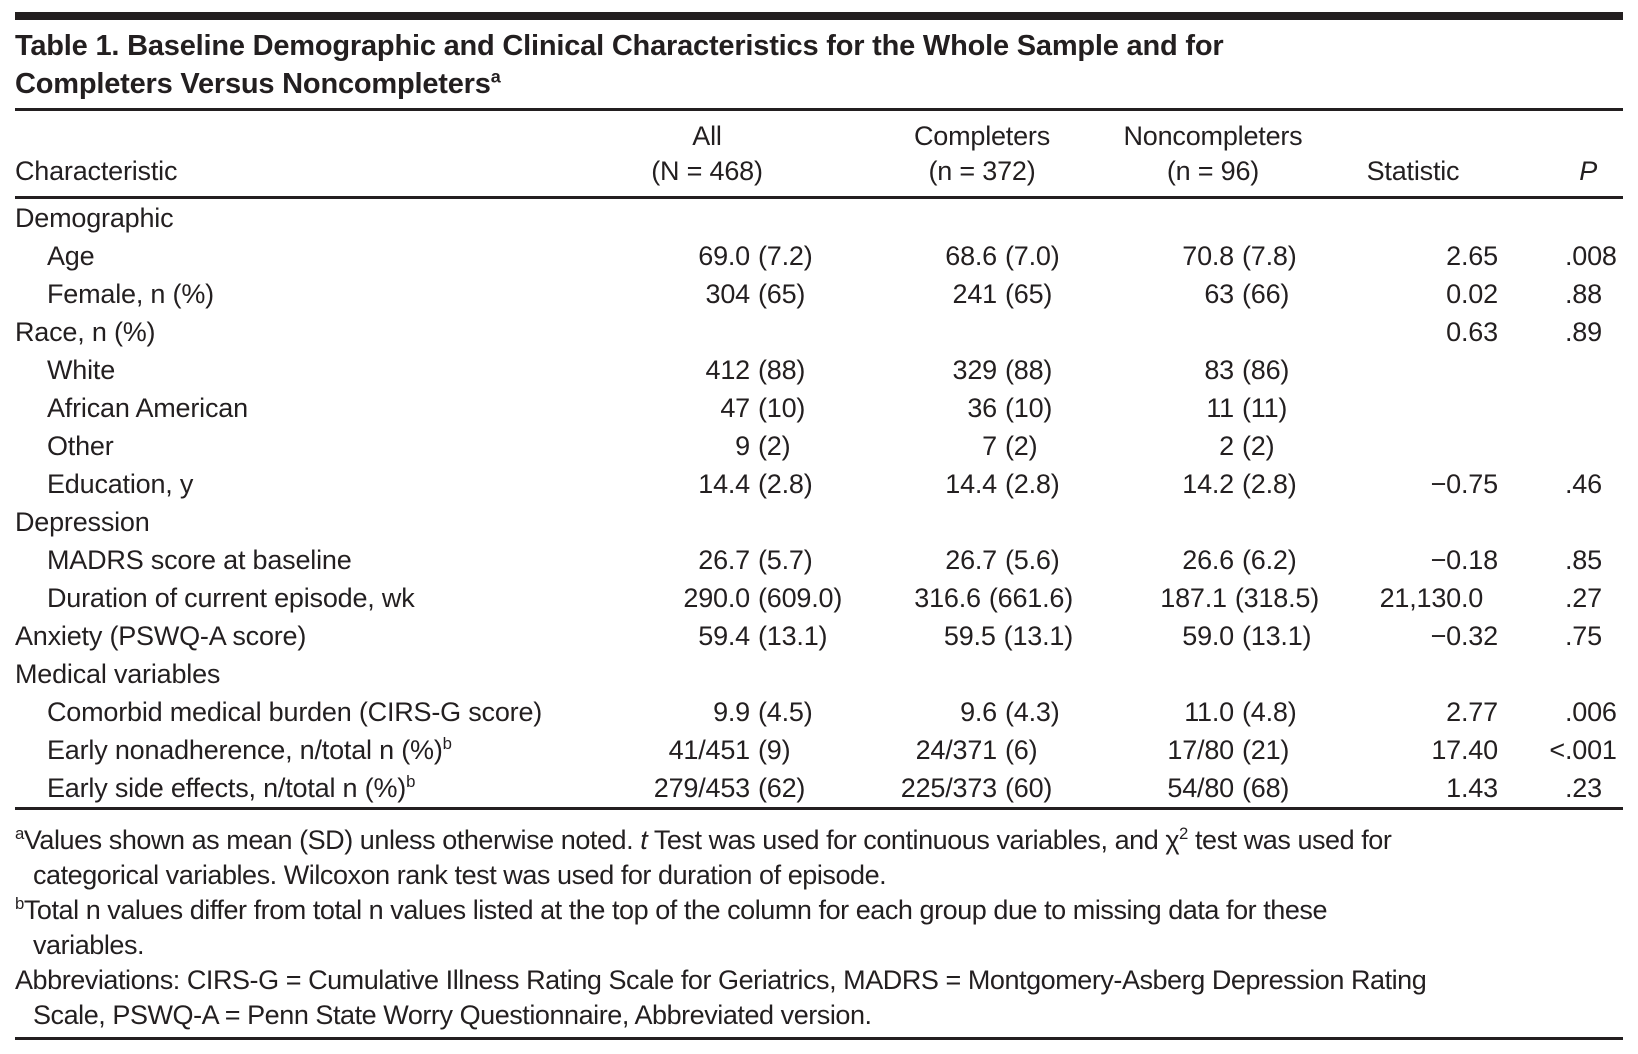 This screenshot has height=1054, width=1638. Describe the element at coordinates (1565, 484) in the screenshot. I see `p-value: .46` at that location.